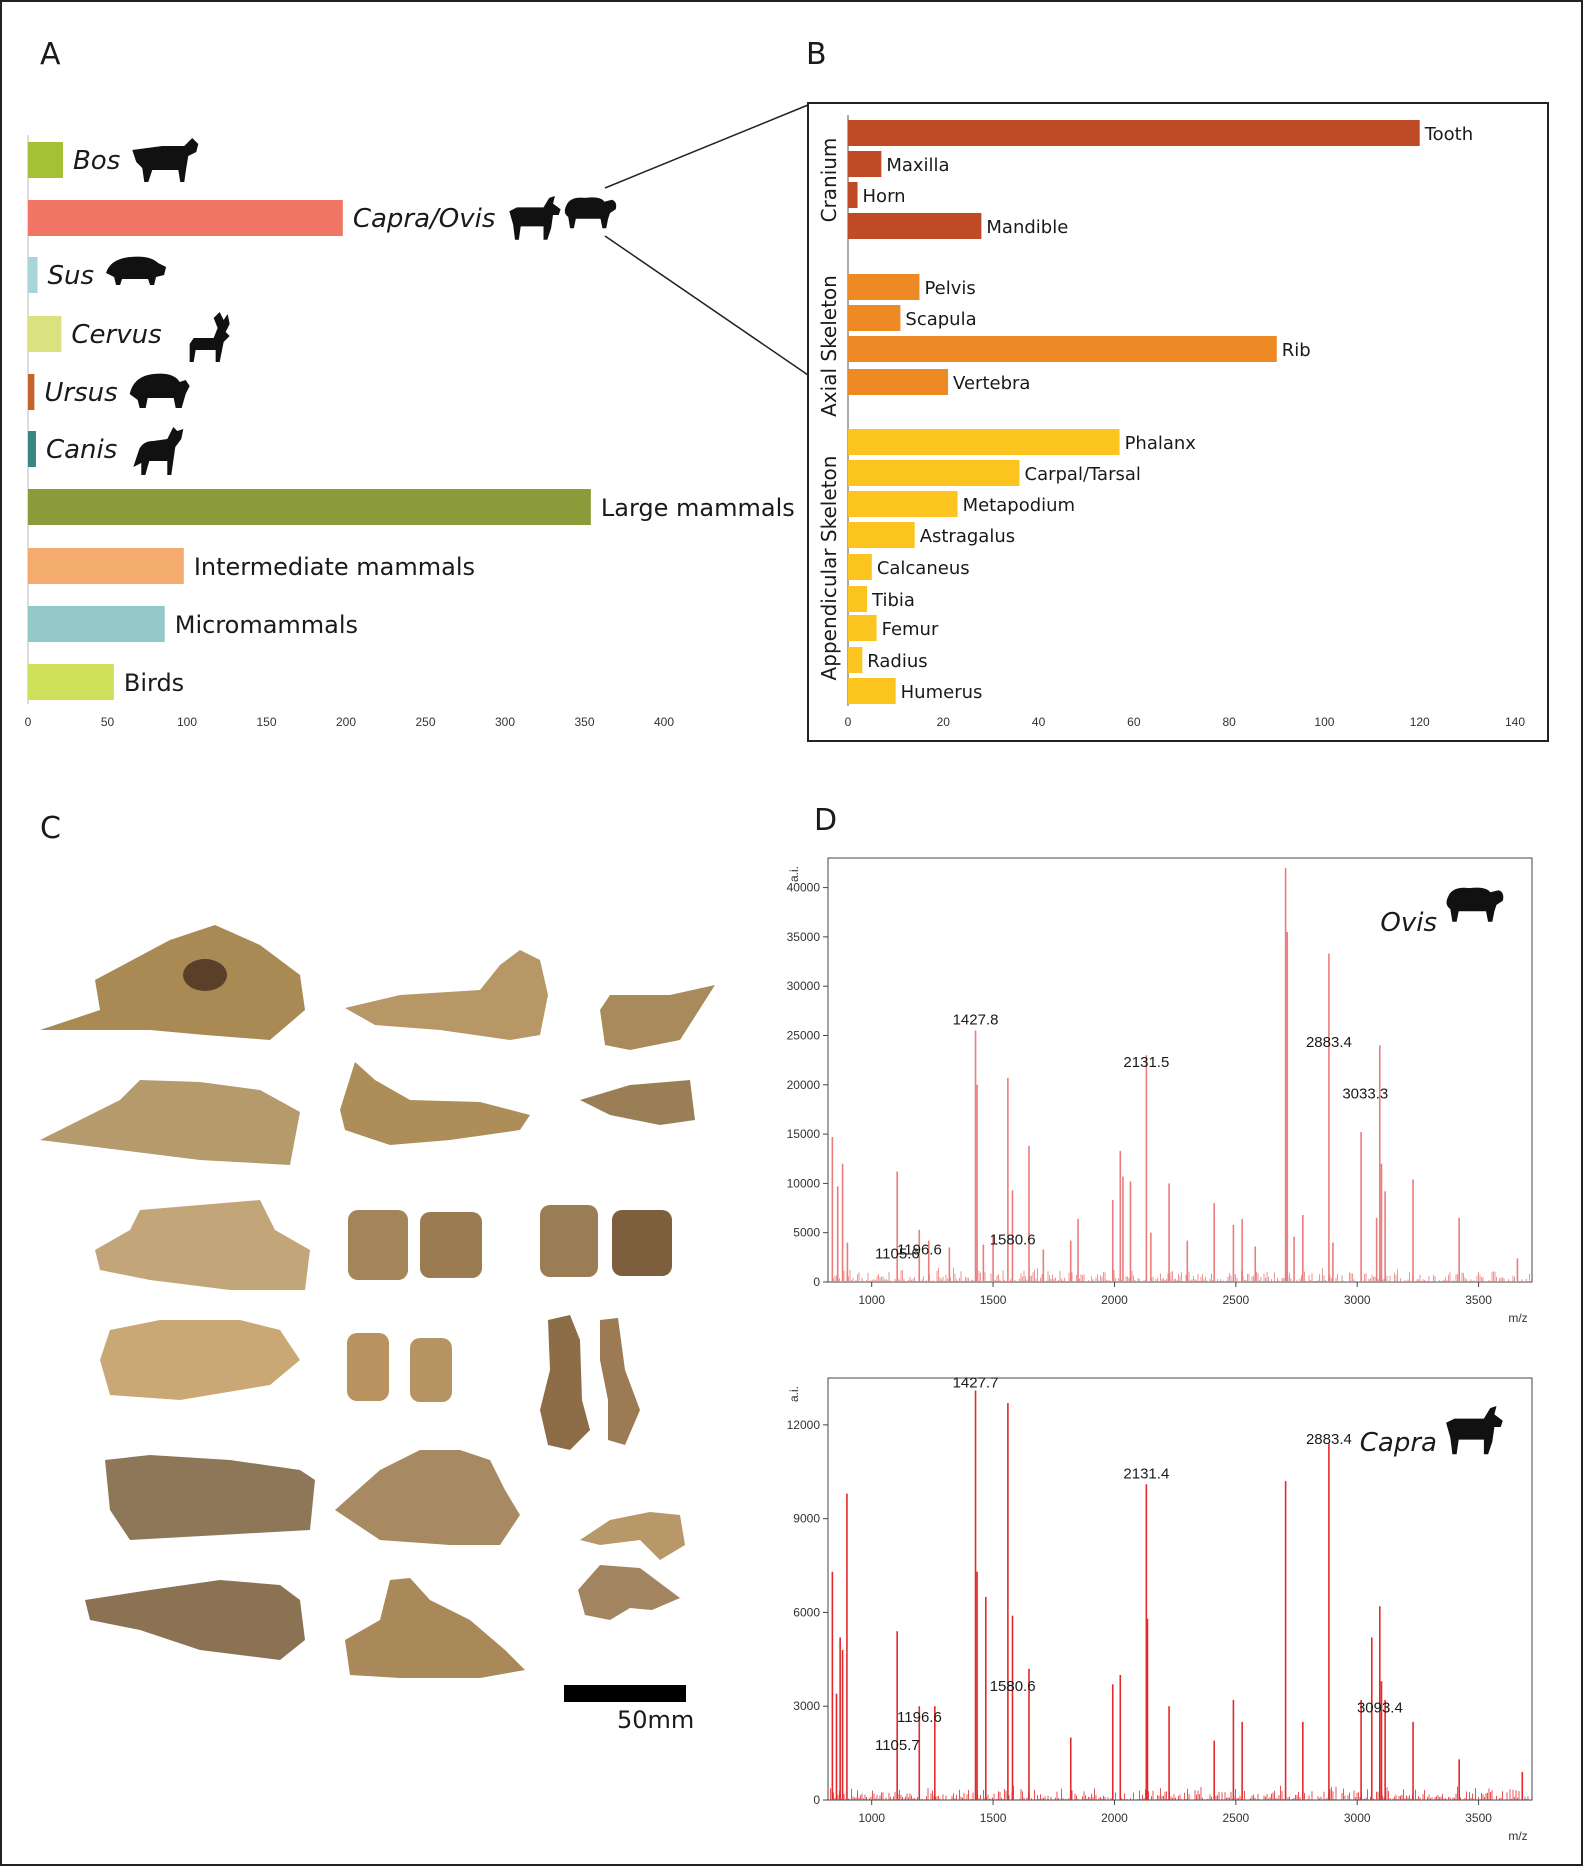  Describe the element at coordinates (424, 219) in the screenshot. I see `bar-label-capra-ovis: Capra/Ovis` at that location.